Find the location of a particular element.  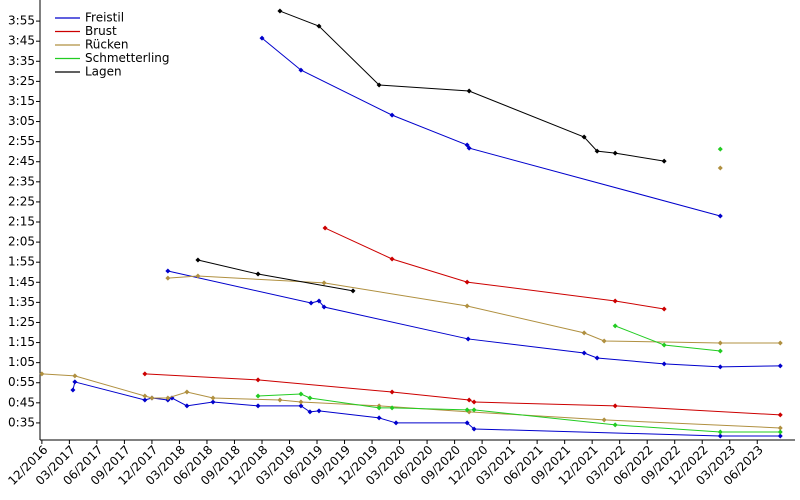

y-tick-label: 3:35 is located at coordinates (21, 61).